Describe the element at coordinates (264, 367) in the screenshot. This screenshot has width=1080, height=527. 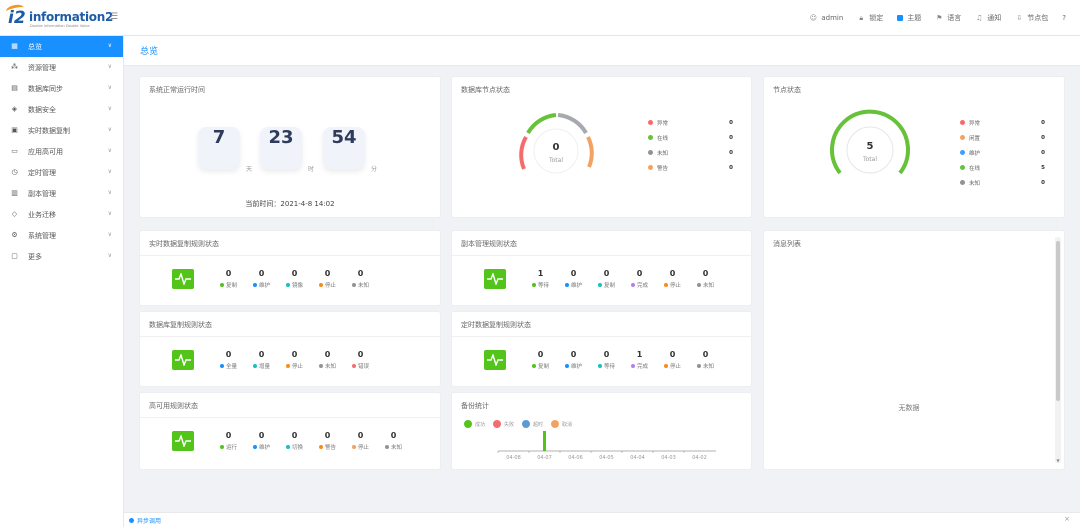
I see `stat-label: 增量` at that location.